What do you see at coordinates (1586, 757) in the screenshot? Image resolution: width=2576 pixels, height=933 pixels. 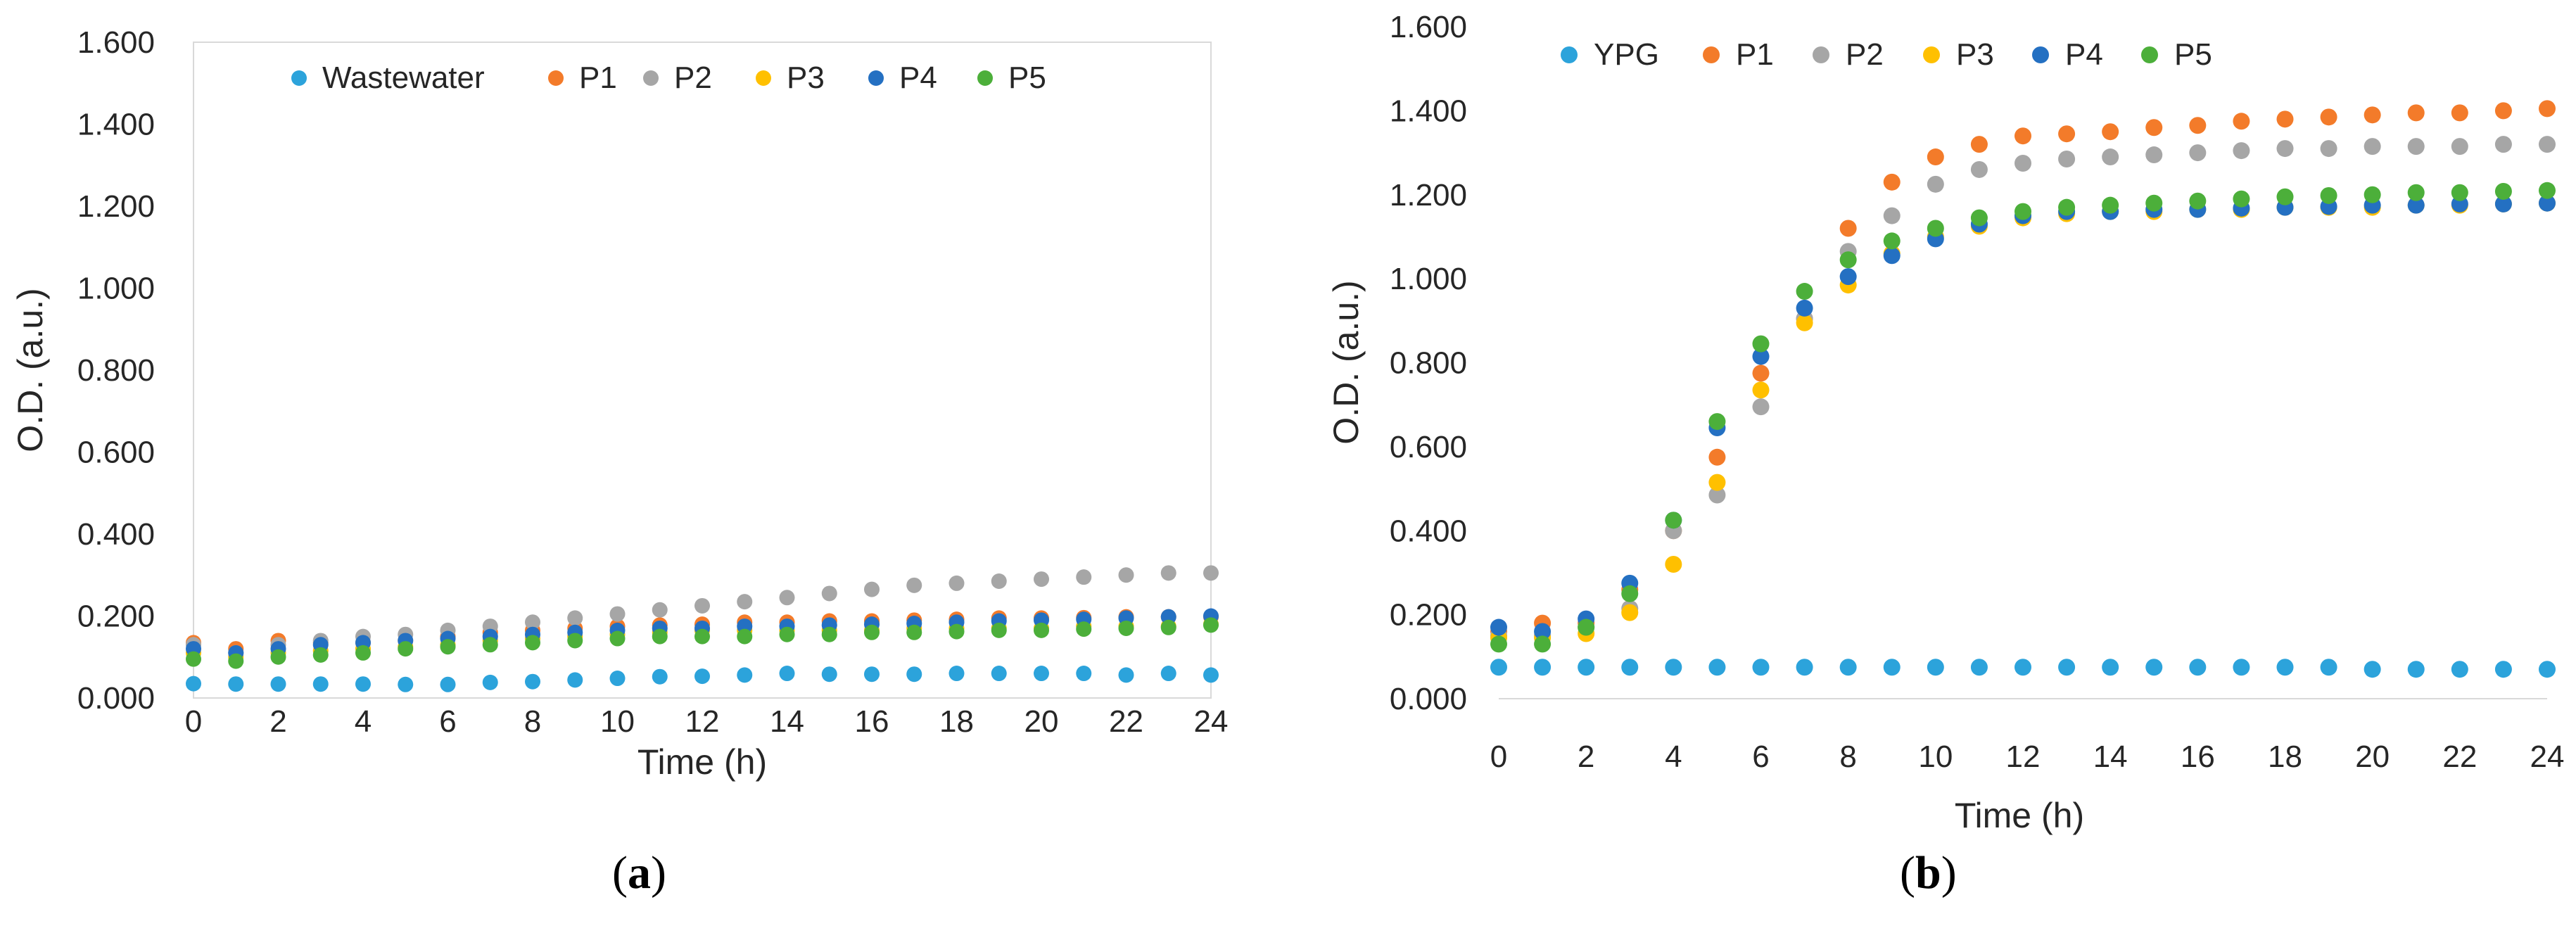 I see `x-tick-label: 2` at bounding box center [1586, 757].